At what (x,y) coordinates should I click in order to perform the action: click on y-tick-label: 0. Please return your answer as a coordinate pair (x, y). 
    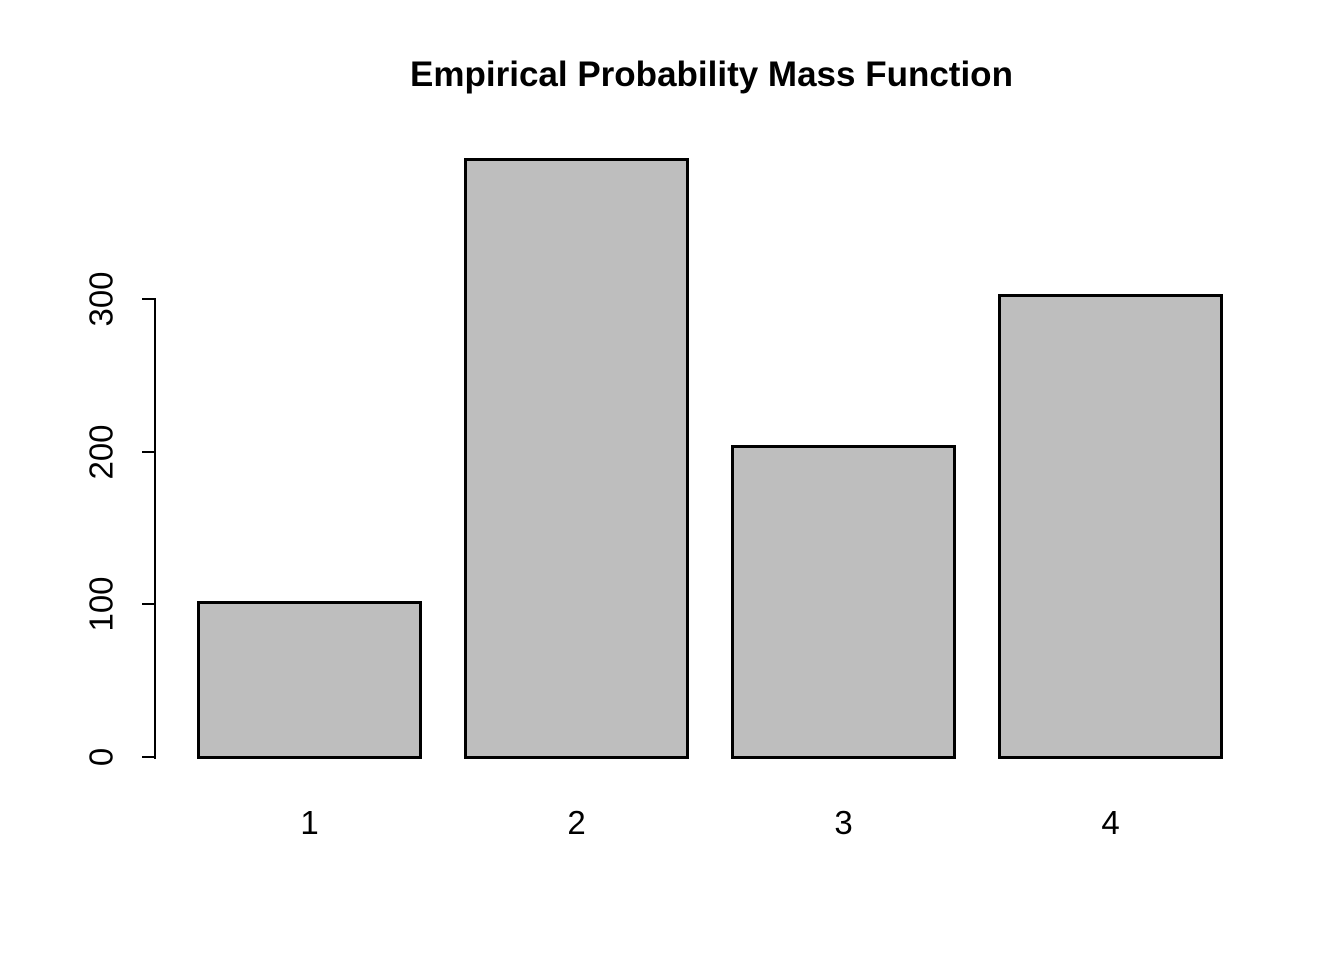
    Looking at the image, I should click on (101, 757).